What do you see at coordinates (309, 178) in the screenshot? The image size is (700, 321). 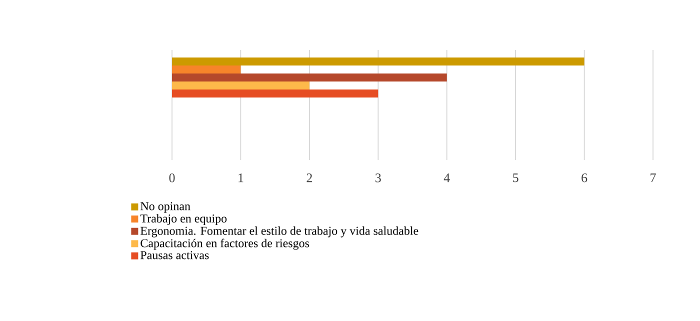 I see `x-tick-label: 2` at bounding box center [309, 178].